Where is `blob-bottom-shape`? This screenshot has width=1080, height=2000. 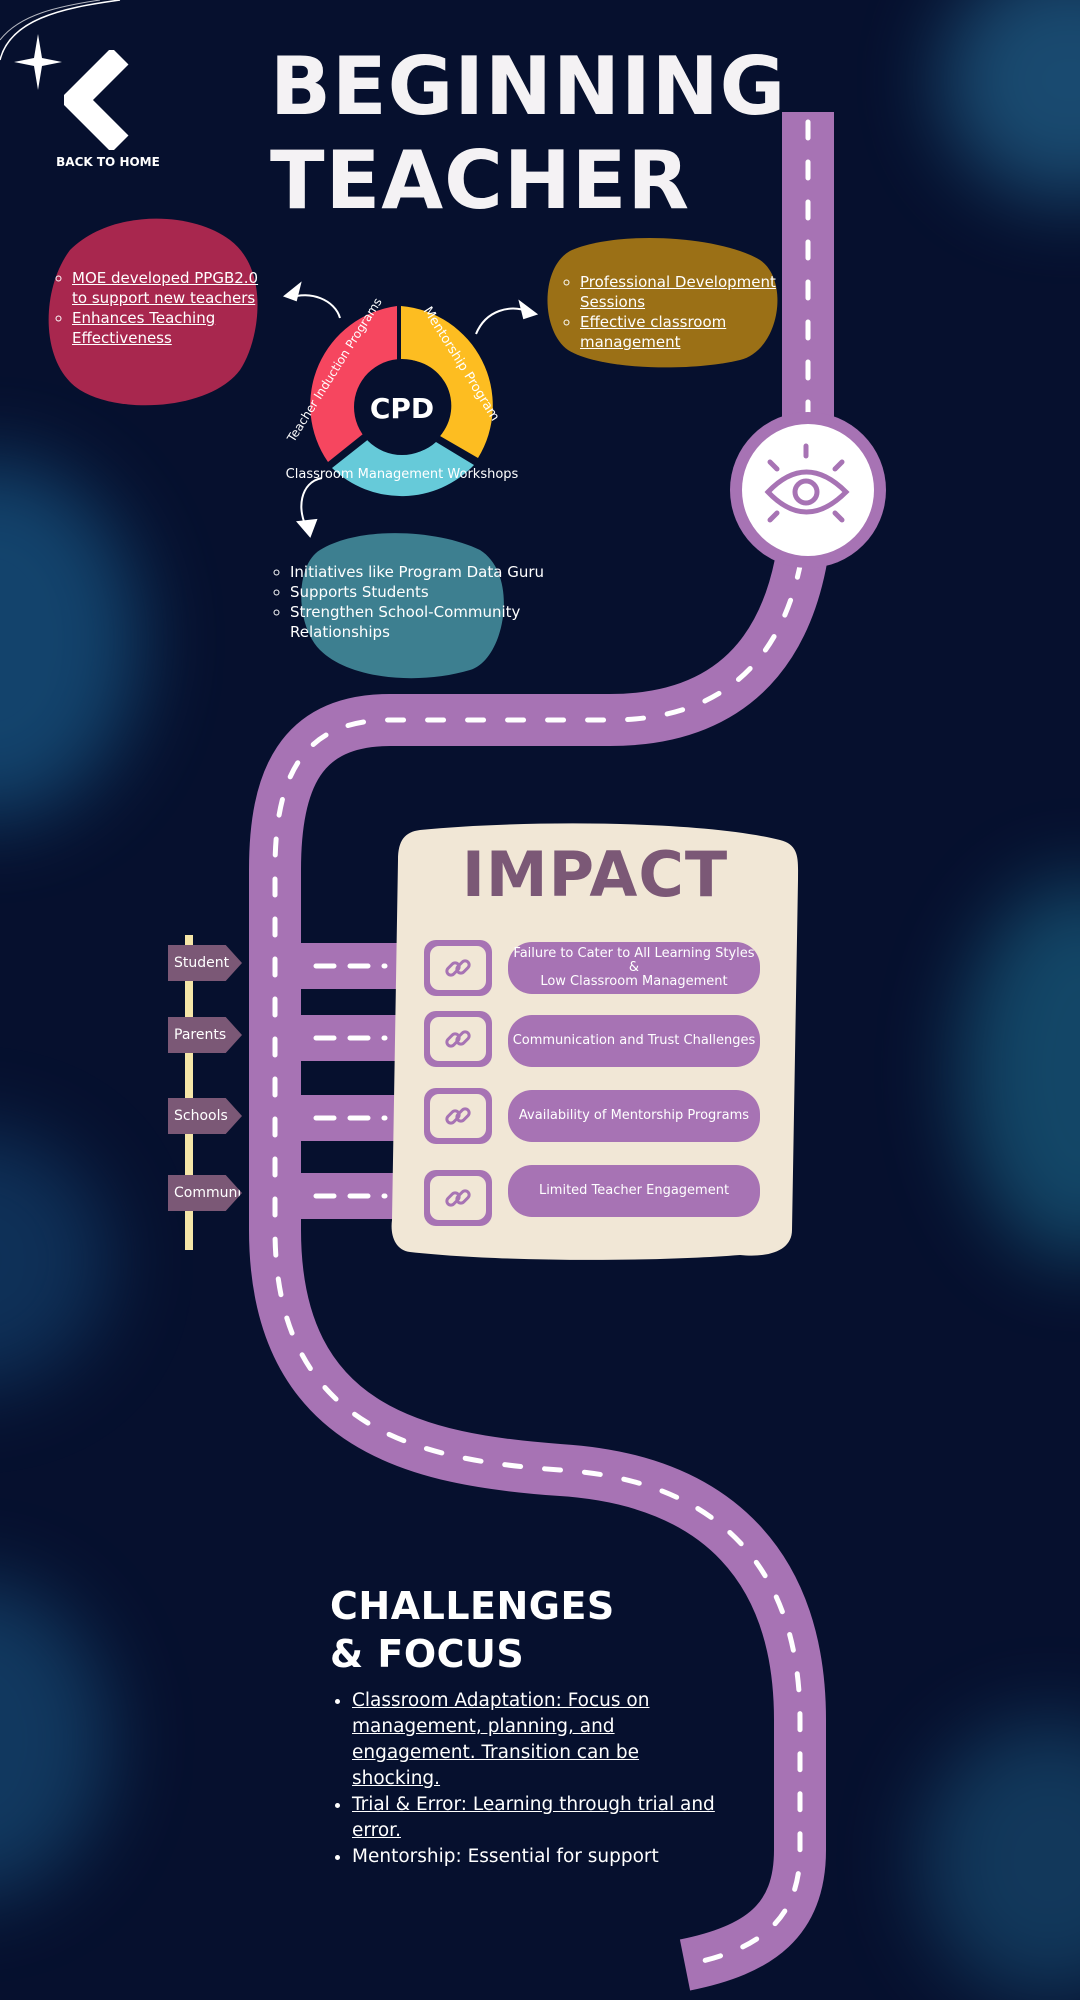 blob-bottom-shape is located at coordinates (402, 606).